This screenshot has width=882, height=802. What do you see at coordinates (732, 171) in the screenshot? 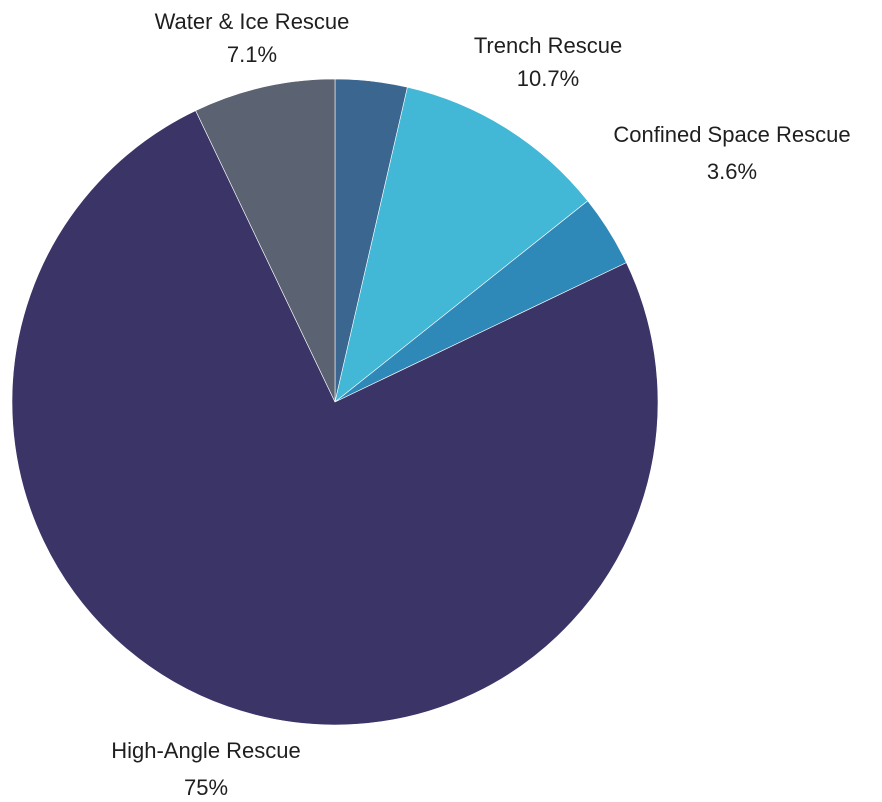
I see `slice-value-confined-space-rescue: 3.6%` at bounding box center [732, 171].